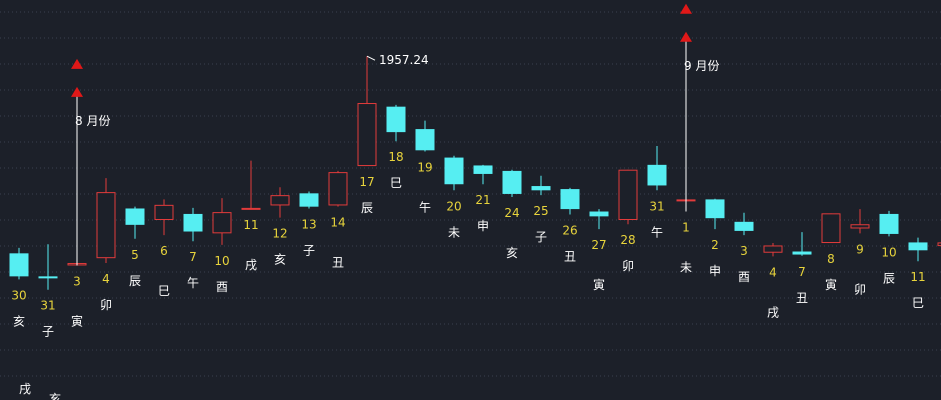 This screenshot has width=941, height=400. I want to click on date-label: 25, so click(540, 211).